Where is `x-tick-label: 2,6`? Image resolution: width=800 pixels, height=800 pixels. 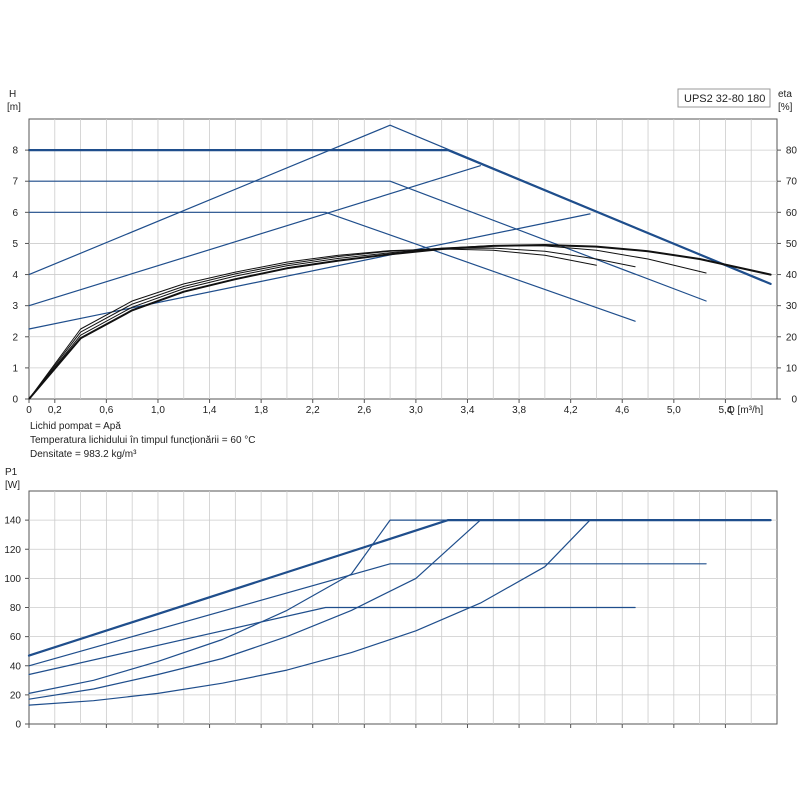
x-tick-label: 2,6 is located at coordinates (364, 410).